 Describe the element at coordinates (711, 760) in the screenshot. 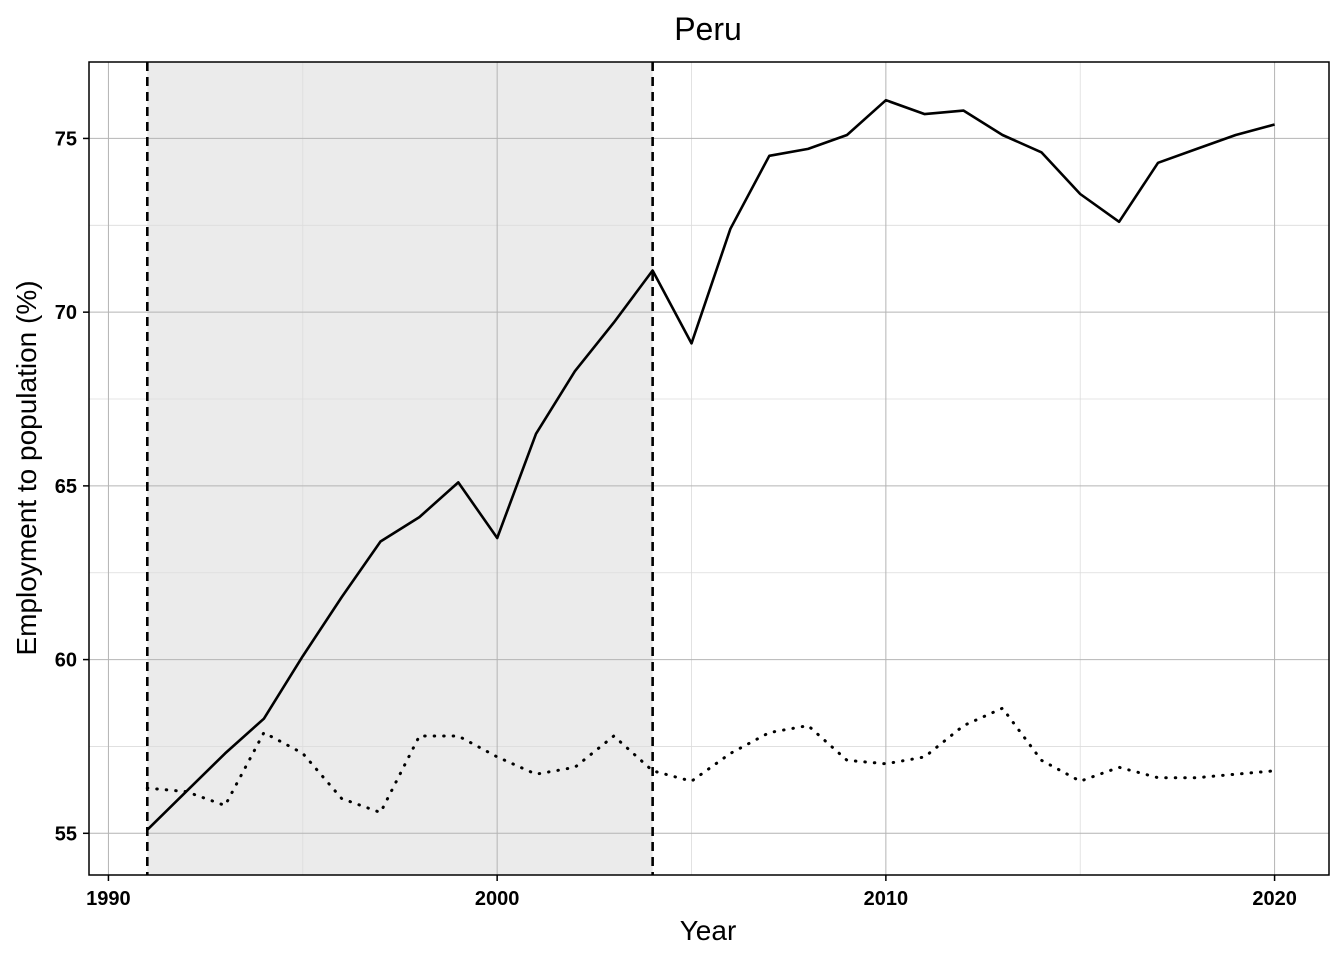

I see `series-line-dotted` at that location.